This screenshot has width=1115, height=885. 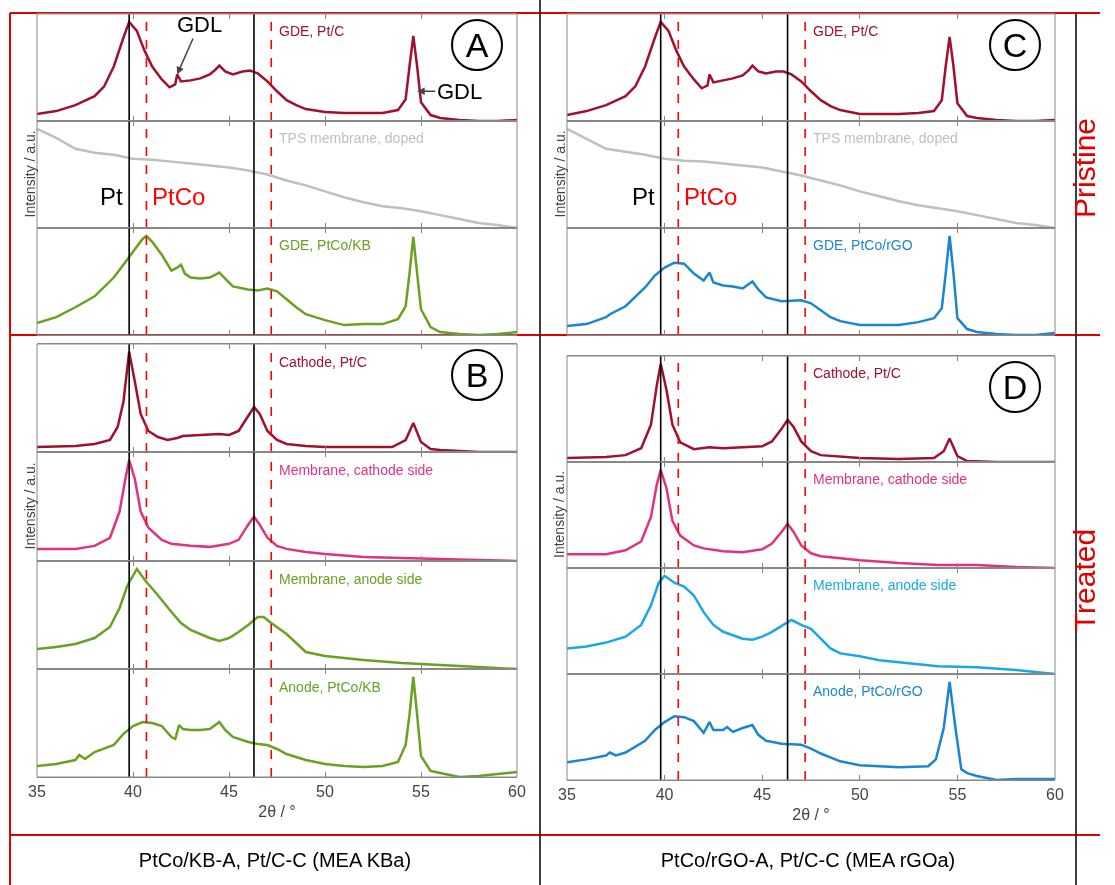 I want to click on text: Treated, so click(x=1085, y=580).